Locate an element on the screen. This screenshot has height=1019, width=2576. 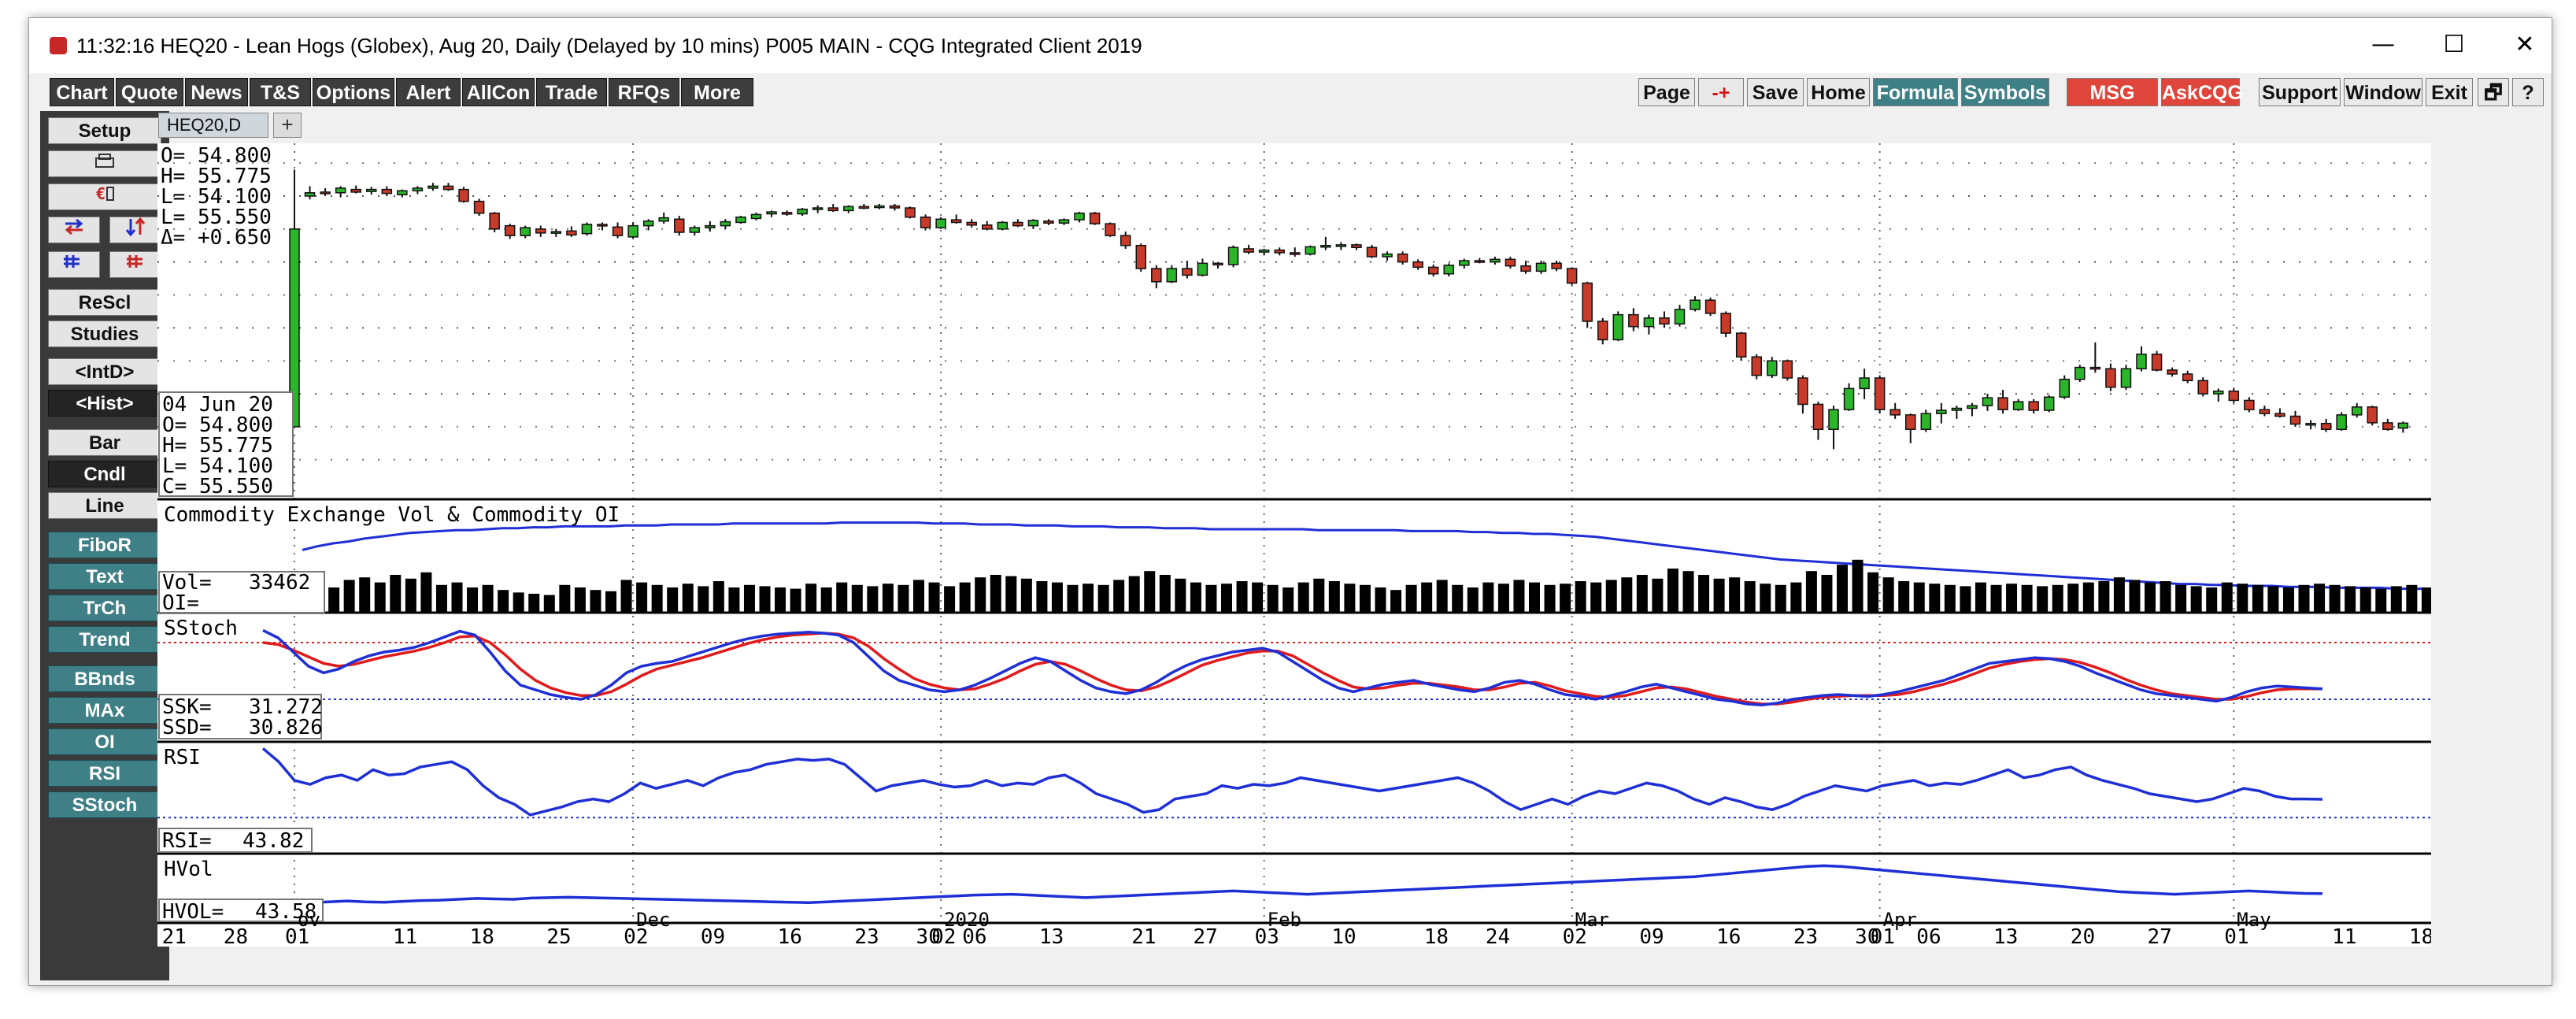
help-button: ? is located at coordinates (2528, 92).